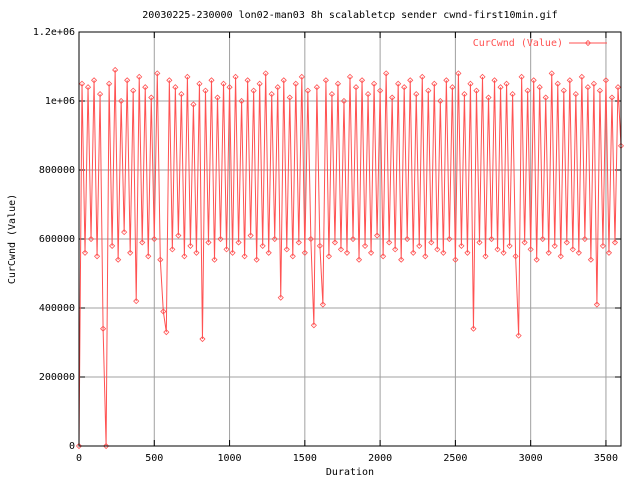 The height and width of the screenshot is (480, 640). I want to click on y-tick-label: 800000, so click(57, 170).